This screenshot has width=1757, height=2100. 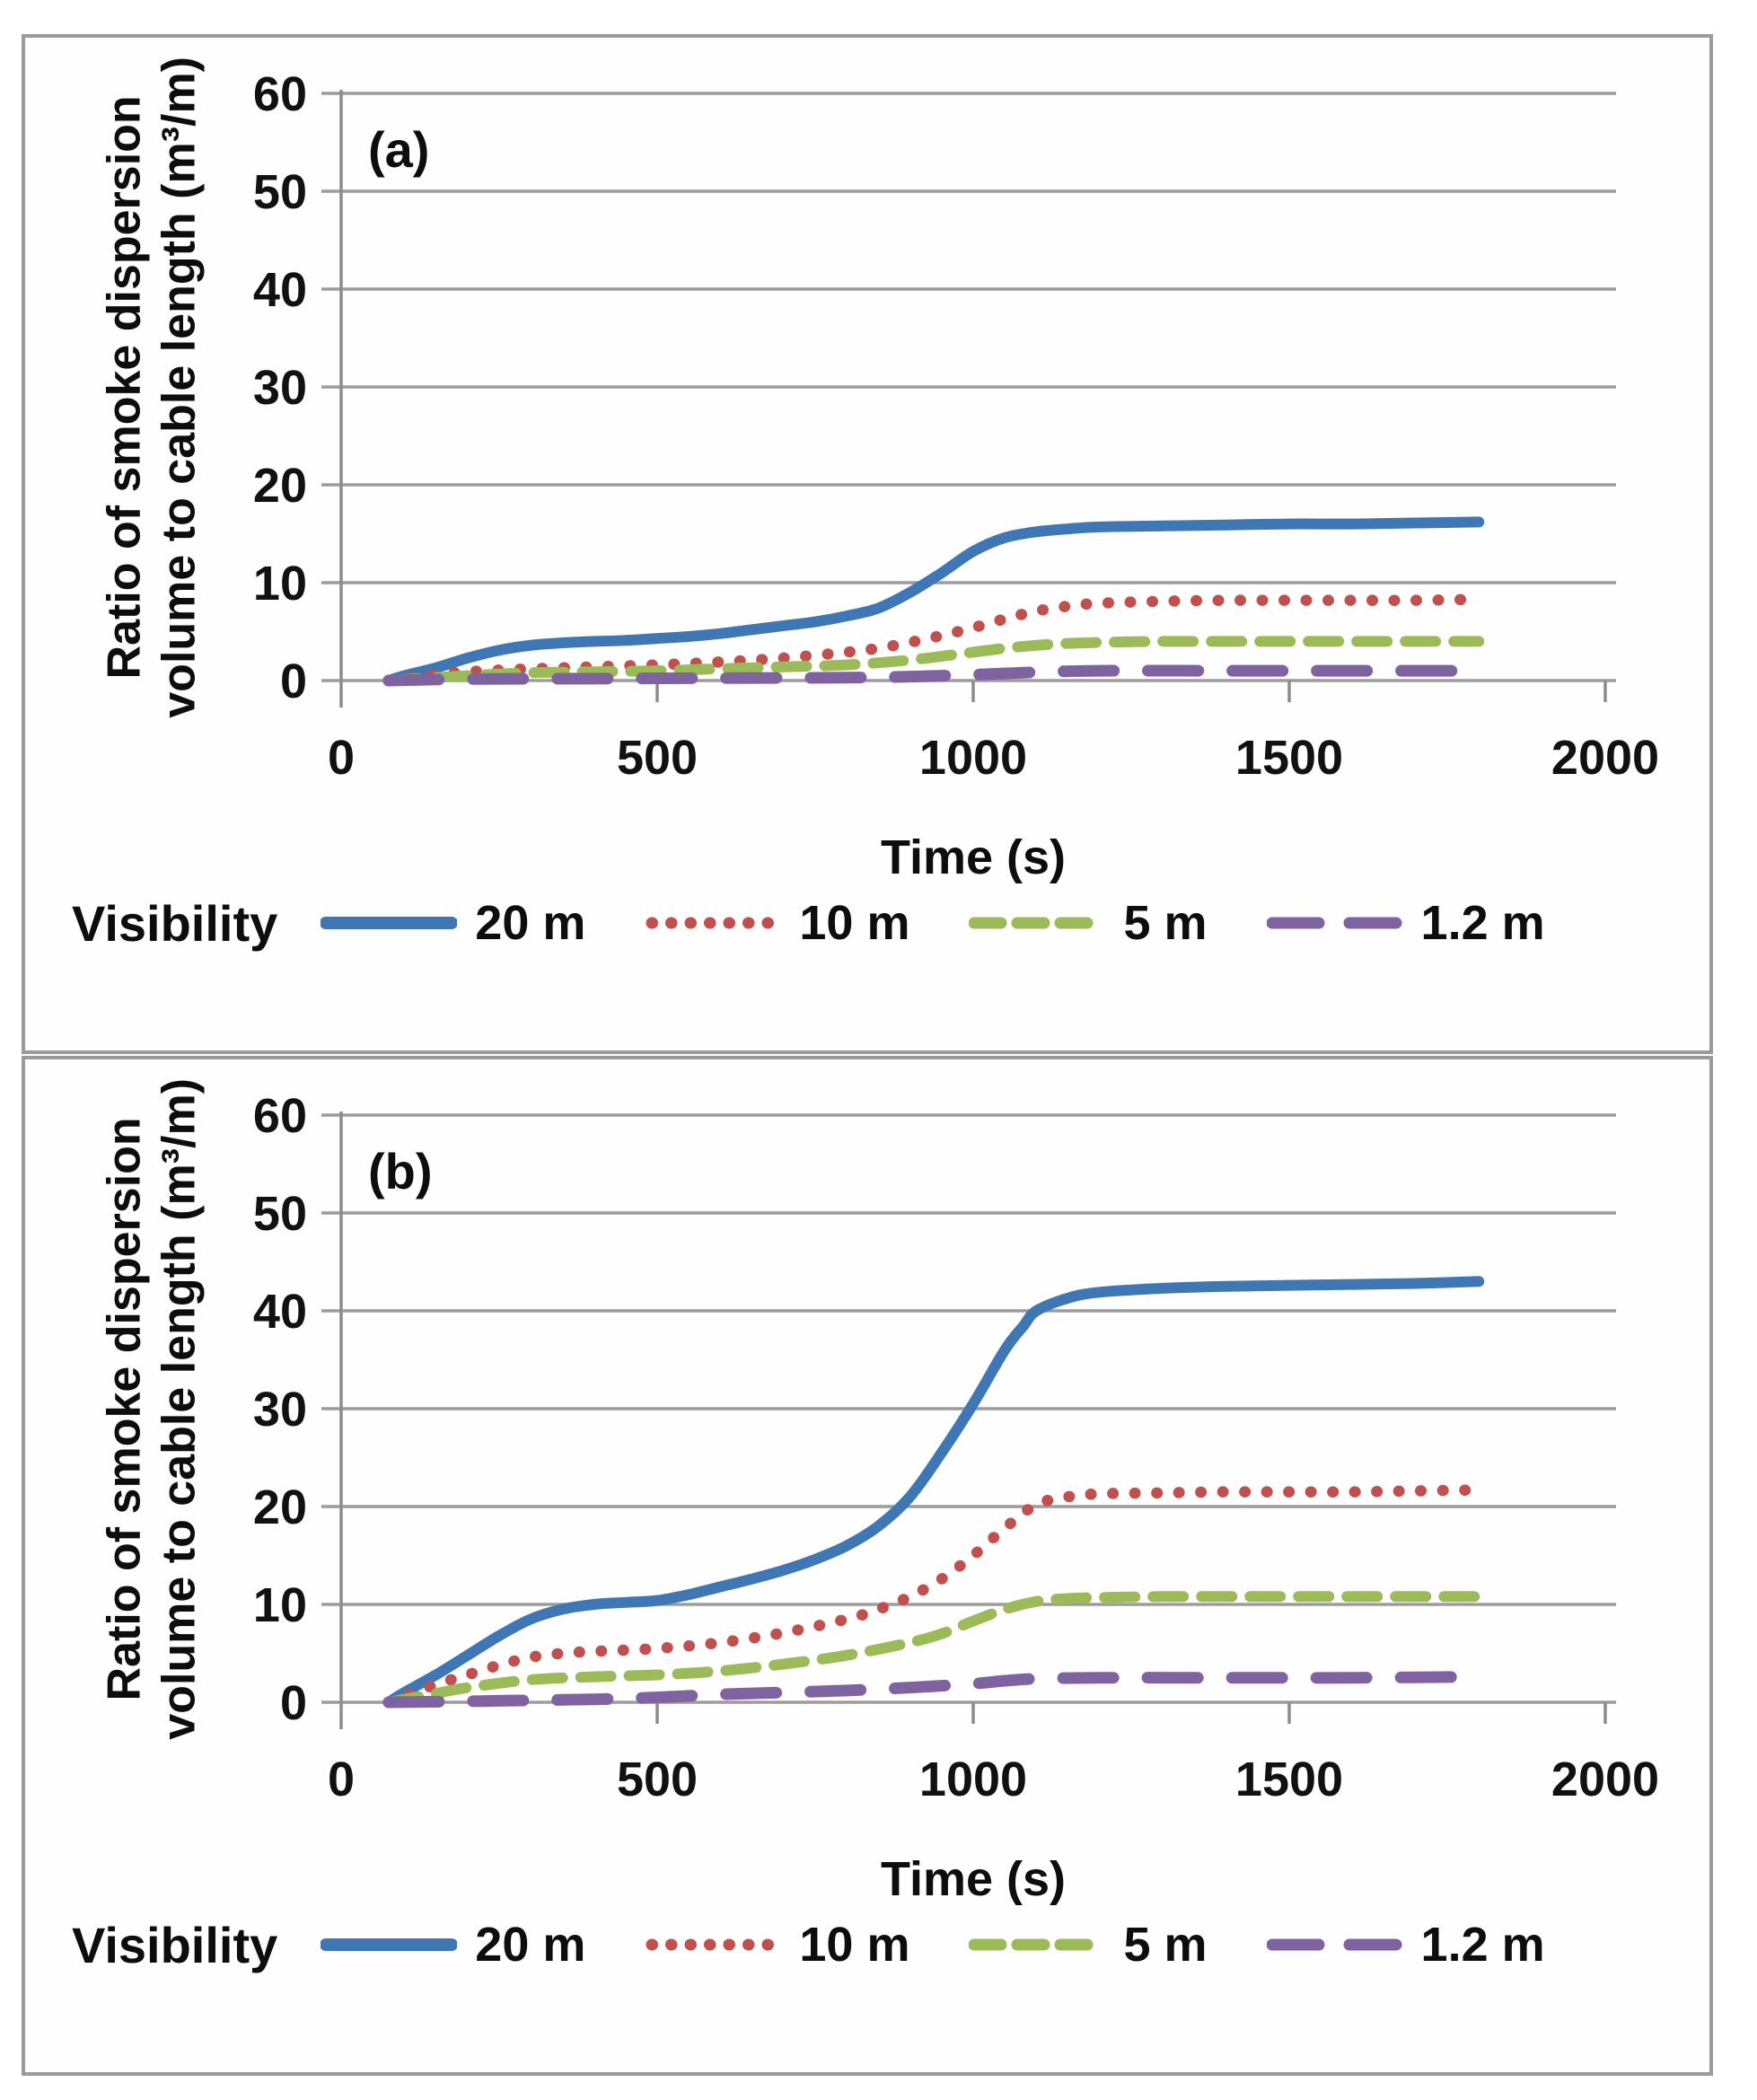 What do you see at coordinates (399, 149) in the screenshot?
I see `panel-a-label: (a)` at bounding box center [399, 149].